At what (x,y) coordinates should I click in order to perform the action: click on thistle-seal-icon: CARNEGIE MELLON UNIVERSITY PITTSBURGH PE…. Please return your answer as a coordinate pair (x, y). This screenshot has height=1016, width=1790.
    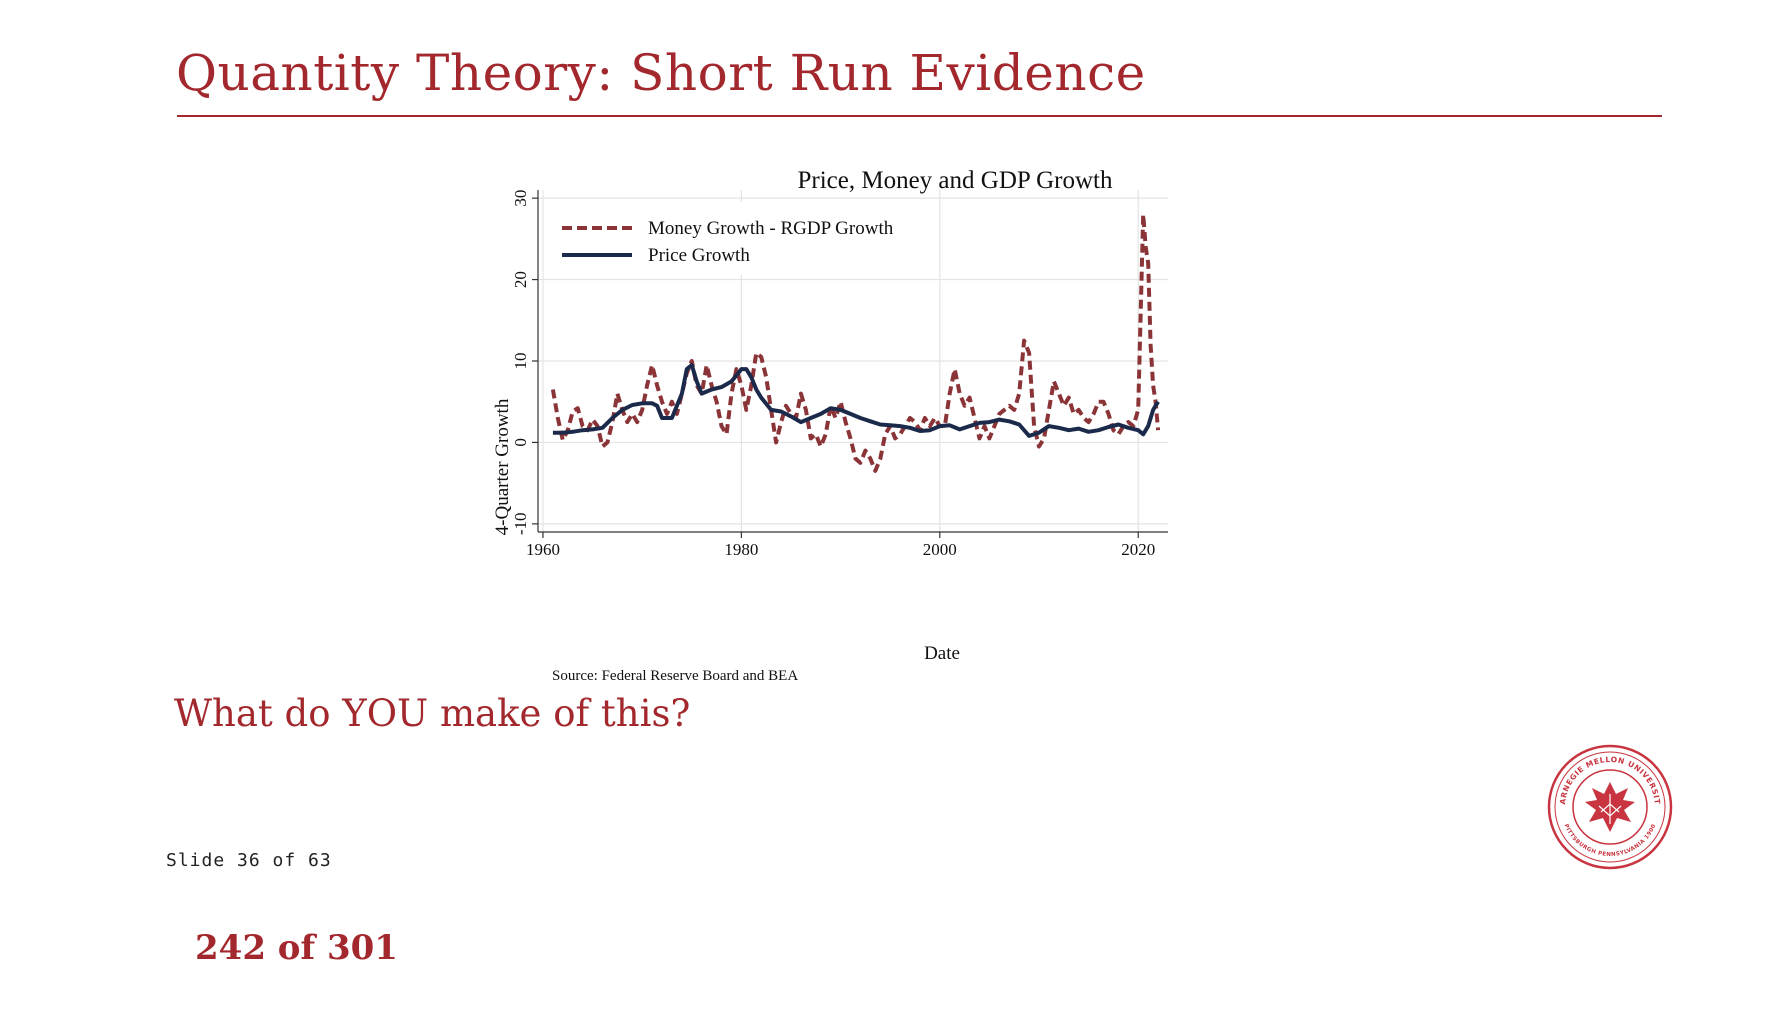
    Looking at the image, I should click on (1609, 806).